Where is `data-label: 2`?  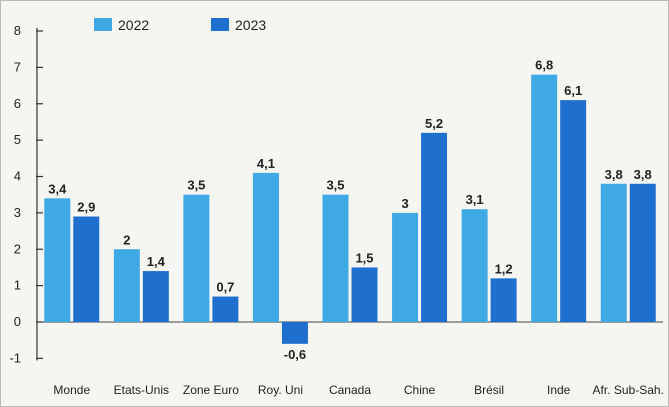
data-label: 2 is located at coordinates (126, 239).